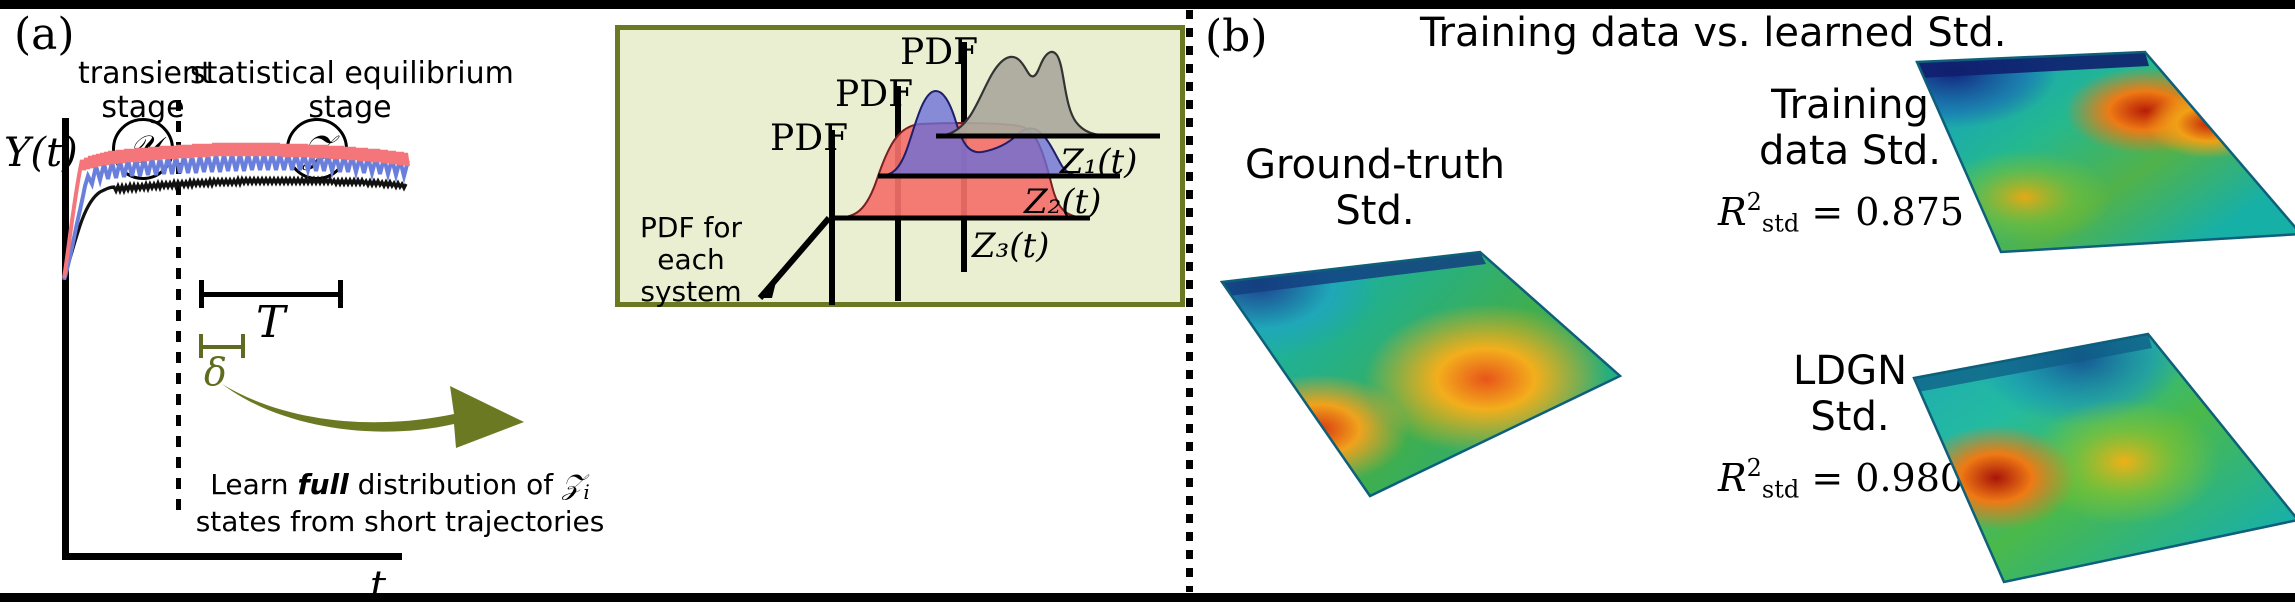 The image size is (2295, 609). Describe the element at coordinates (222, 347) in the screenshot. I see `delta-bracket-bar` at that location.